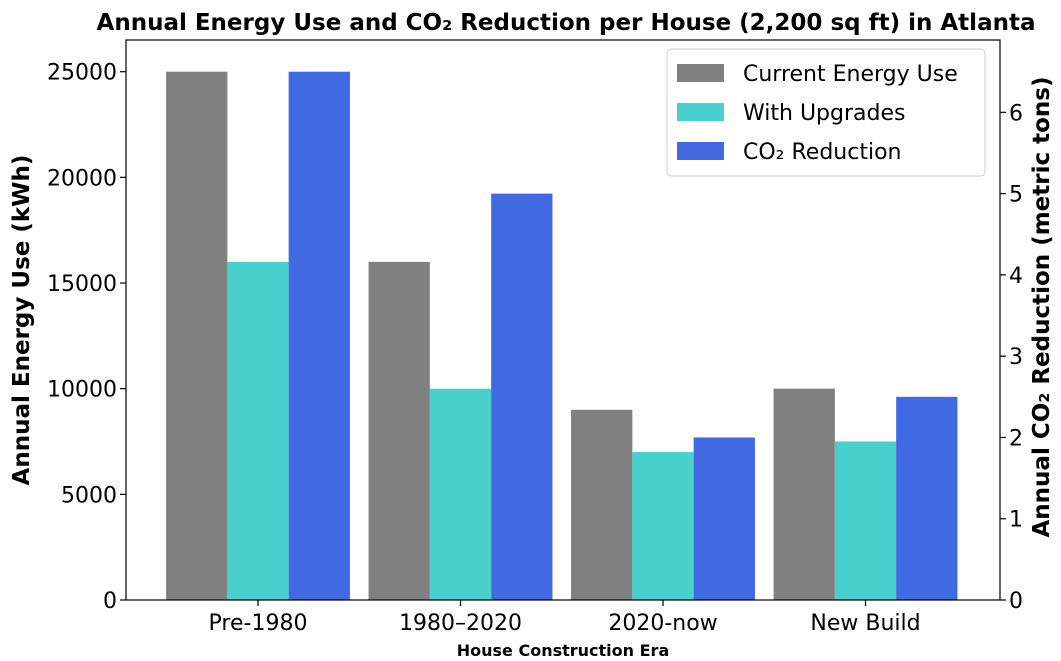 This screenshot has width=1061, height=661. Describe the element at coordinates (565, 618) in the screenshot. I see `x-axis: Pre-1980 1980–2020 2020-now New Build` at that location.